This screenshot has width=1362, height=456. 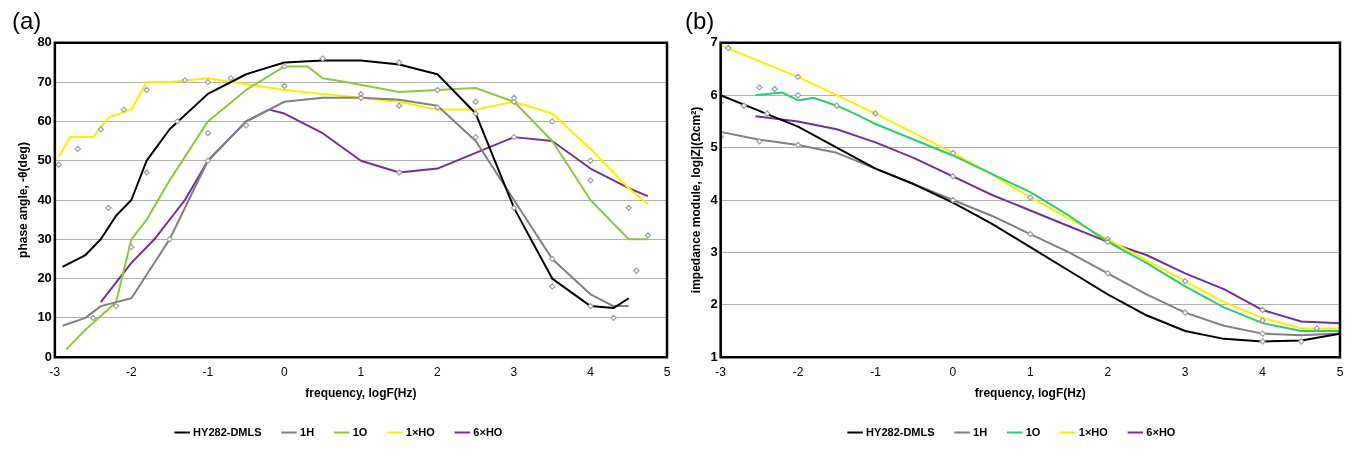 What do you see at coordinates (714, 251) in the screenshot?
I see `y-tick-label: 3` at bounding box center [714, 251].